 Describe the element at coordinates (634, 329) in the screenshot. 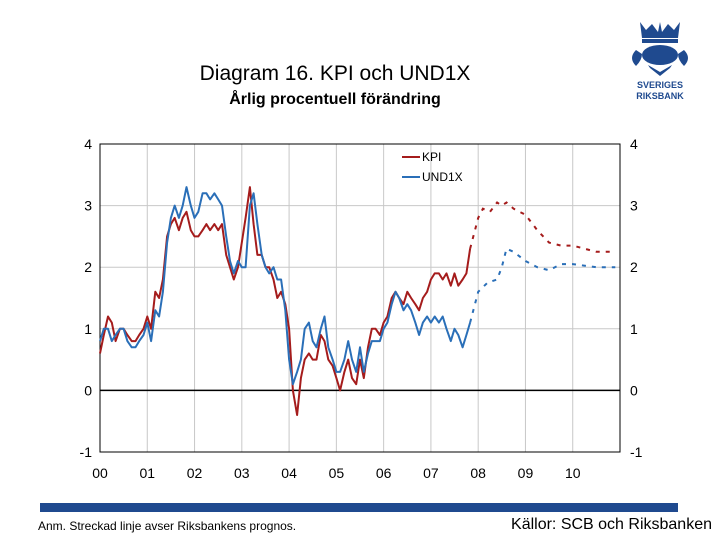

I see `y-tick-label-right: 1` at that location.